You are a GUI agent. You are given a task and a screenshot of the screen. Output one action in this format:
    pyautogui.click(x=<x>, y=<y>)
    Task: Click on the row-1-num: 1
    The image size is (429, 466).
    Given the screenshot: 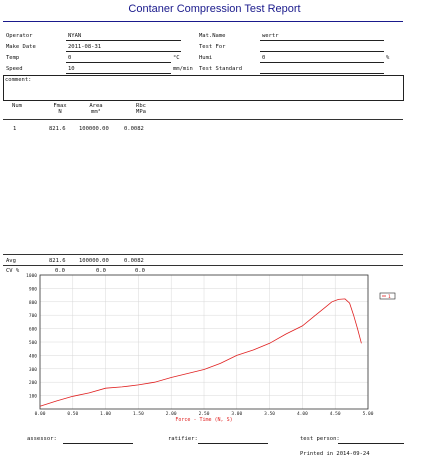 What is the action you would take?
    pyautogui.click(x=15, y=129)
    